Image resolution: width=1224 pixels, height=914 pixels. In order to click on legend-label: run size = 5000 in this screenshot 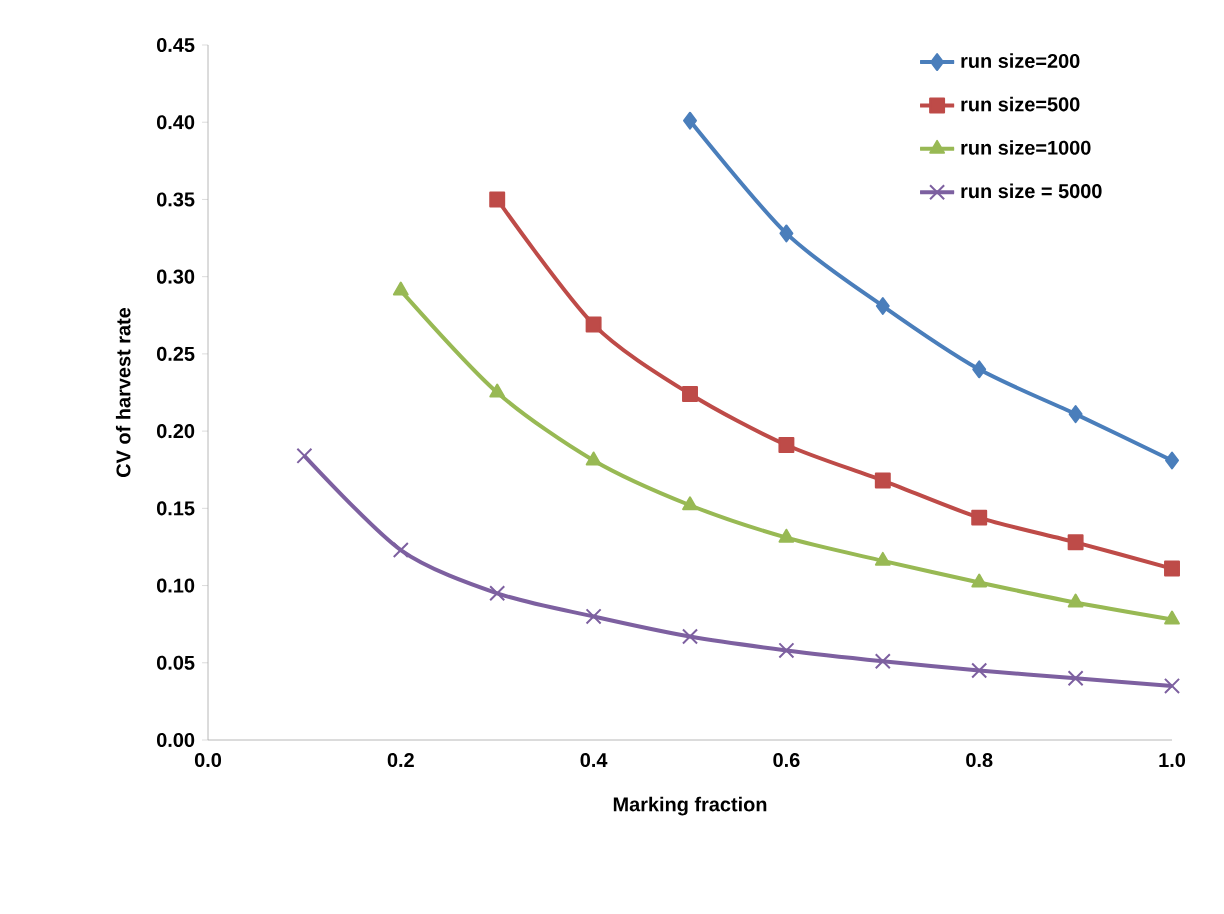, I will do `click(1031, 191)`.